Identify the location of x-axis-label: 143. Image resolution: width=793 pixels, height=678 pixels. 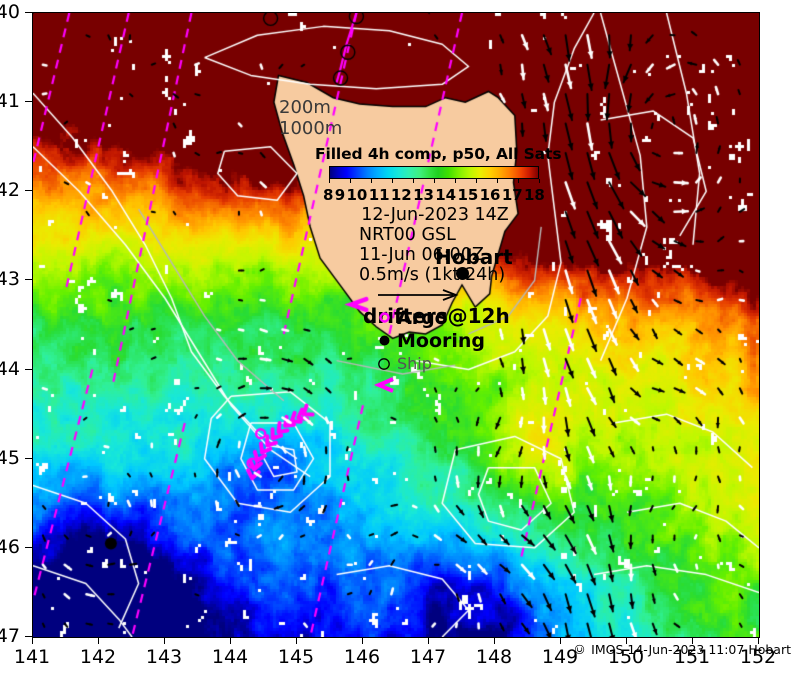
(164, 657).